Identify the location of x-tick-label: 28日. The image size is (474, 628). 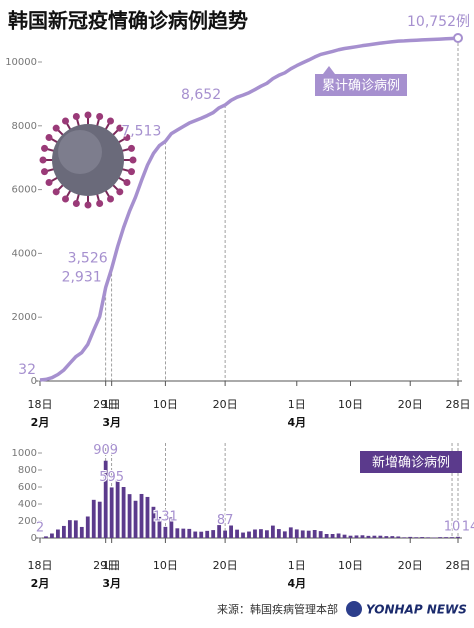
(458, 404).